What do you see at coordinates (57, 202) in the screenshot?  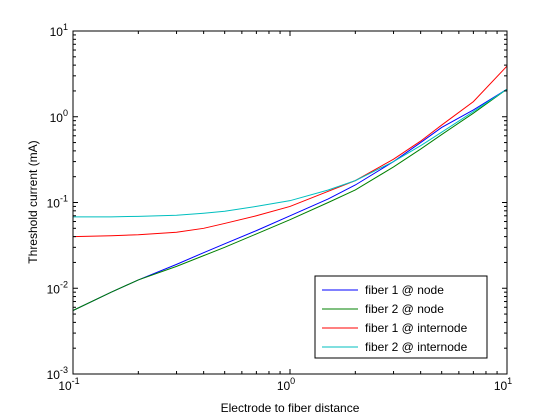 I see `y-tick-label: 10⁻¹` at bounding box center [57, 202].